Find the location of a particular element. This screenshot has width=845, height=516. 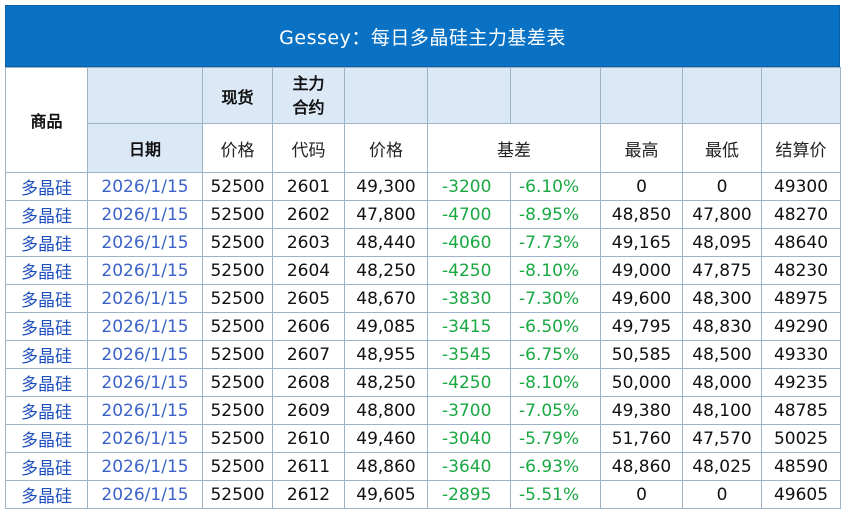

header-blank-low is located at coordinates (722, 95).